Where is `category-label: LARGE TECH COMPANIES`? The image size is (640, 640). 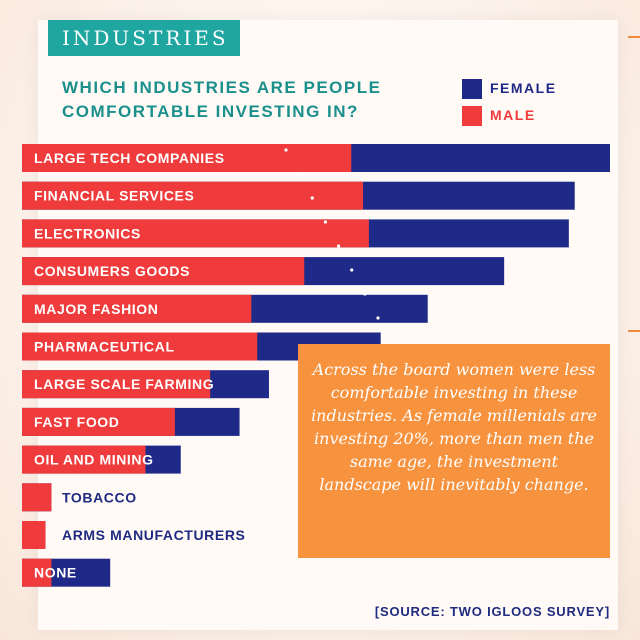
category-label: LARGE TECH COMPANIES is located at coordinates (129, 158).